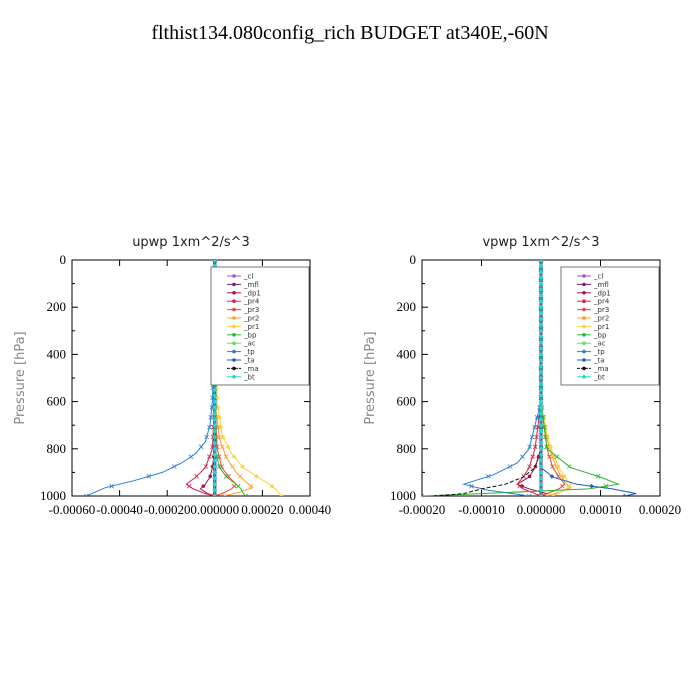 This screenshot has height=700, width=700. What do you see at coordinates (601, 327) in the screenshot?
I see `legend-label: _pr1` at bounding box center [601, 327].